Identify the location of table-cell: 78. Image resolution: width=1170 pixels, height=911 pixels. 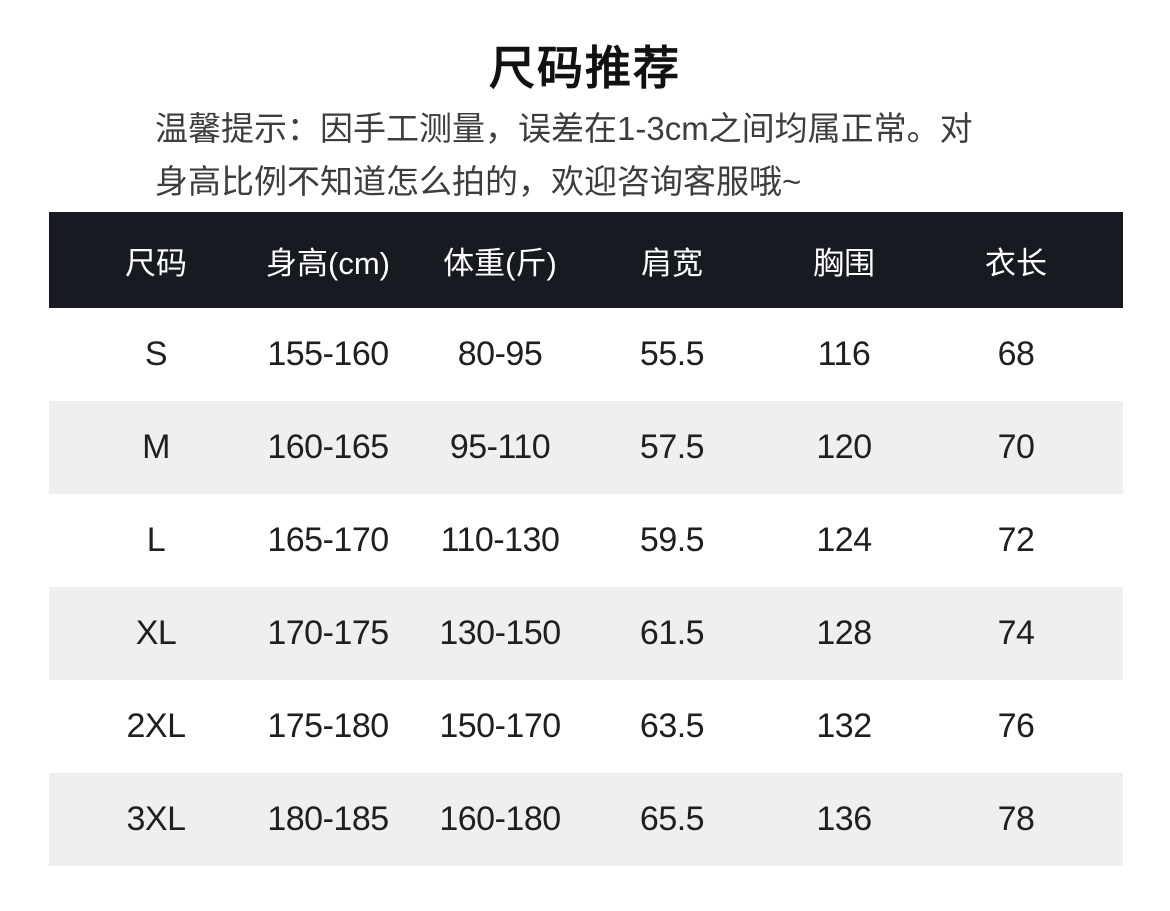
(1016, 819).